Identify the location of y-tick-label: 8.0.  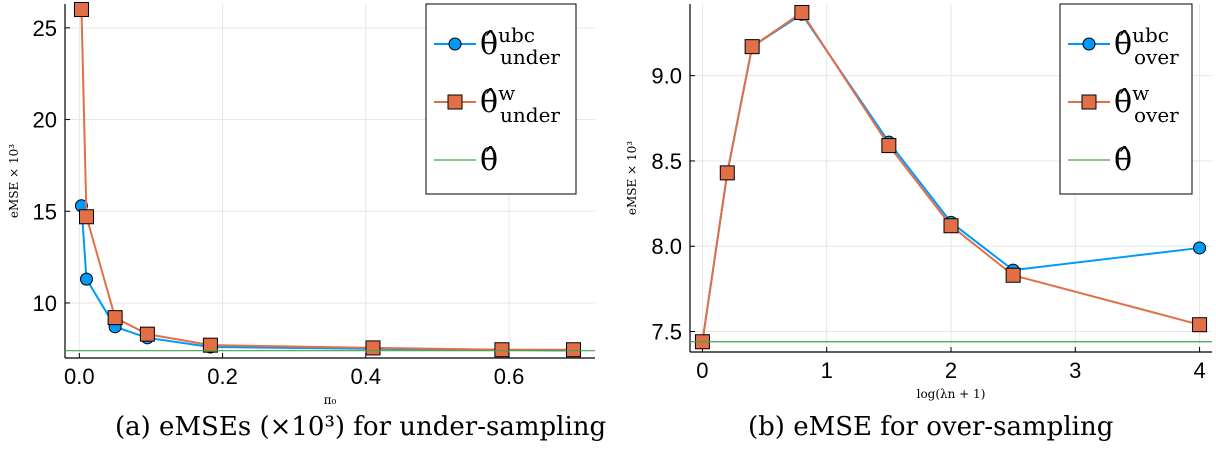
(666, 246).